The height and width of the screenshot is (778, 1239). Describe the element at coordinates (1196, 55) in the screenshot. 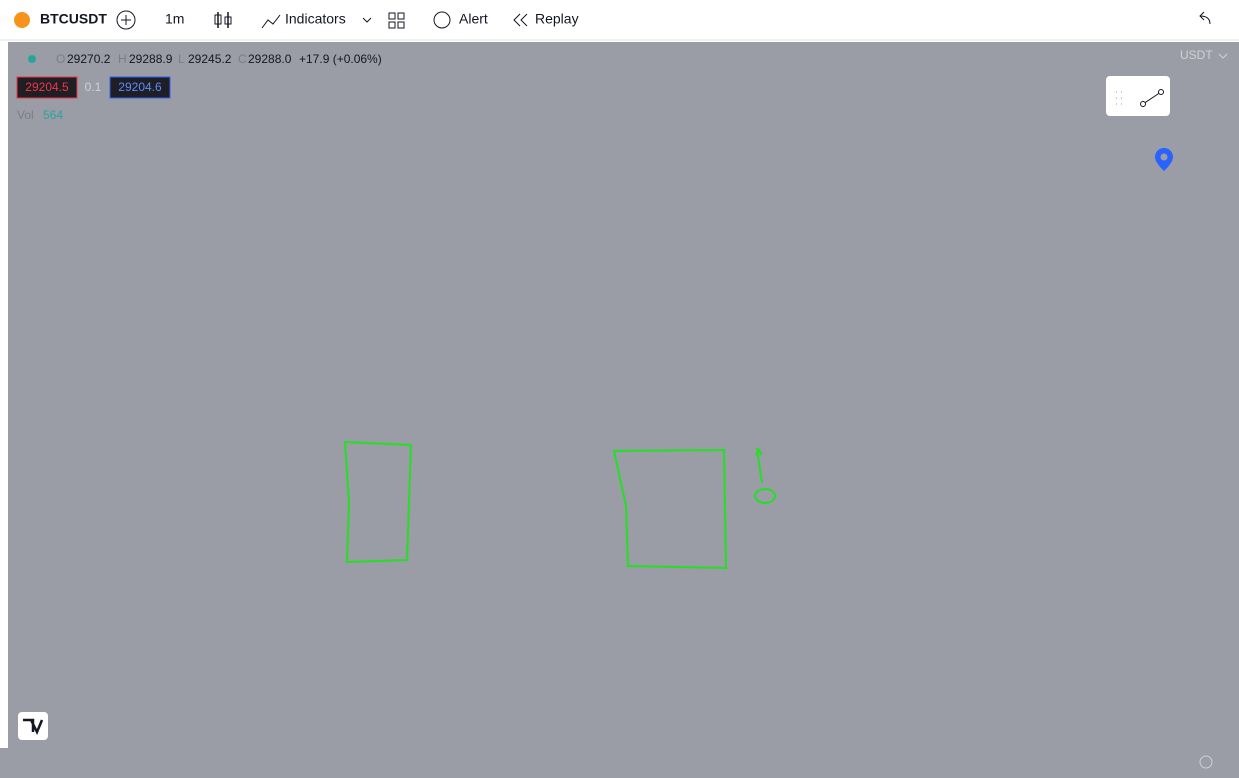

I see `currency: USDT` at that location.